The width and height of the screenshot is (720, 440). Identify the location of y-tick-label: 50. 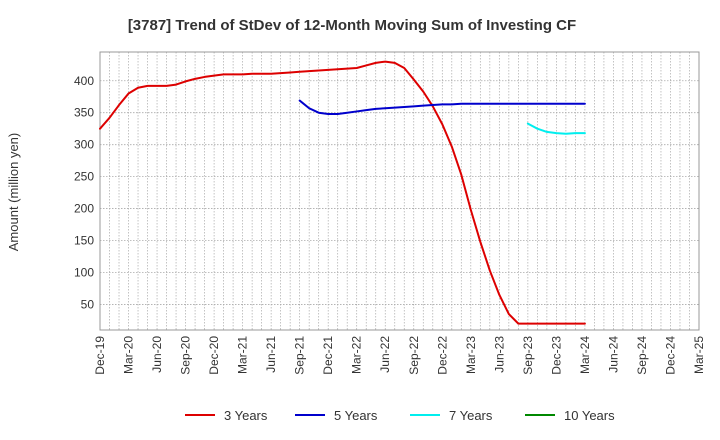
(88, 304).